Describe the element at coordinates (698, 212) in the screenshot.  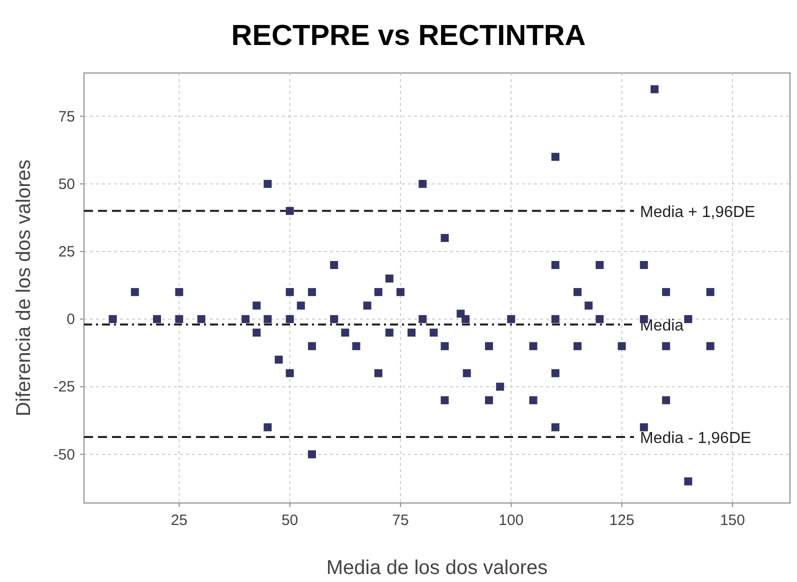
I see `ref-line-label: Media + 1,96DE` at that location.